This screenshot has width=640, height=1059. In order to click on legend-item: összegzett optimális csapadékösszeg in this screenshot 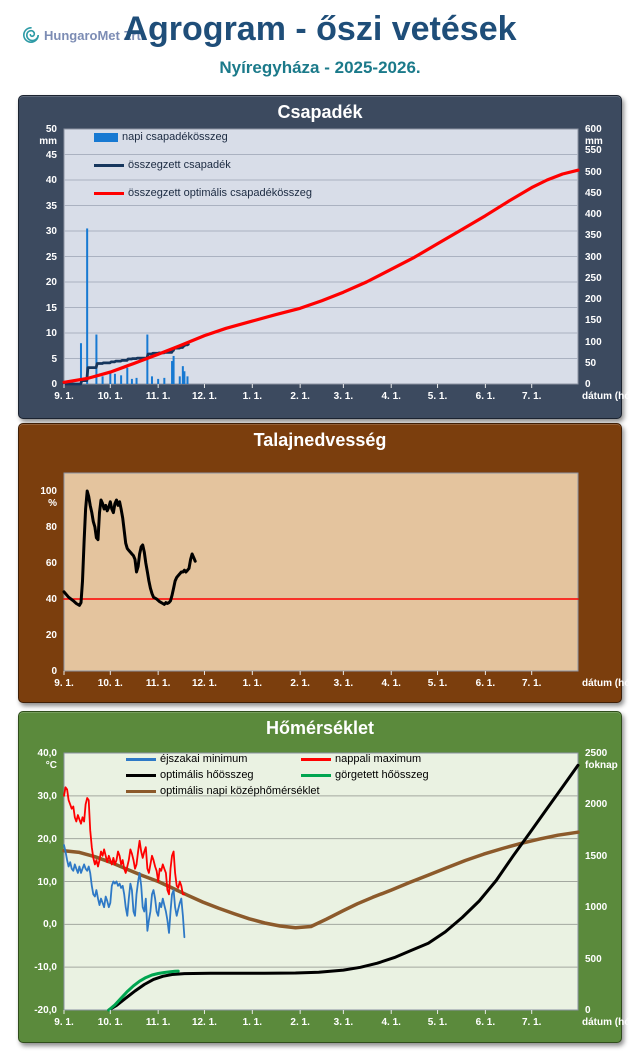, I will do `click(203, 193)`.